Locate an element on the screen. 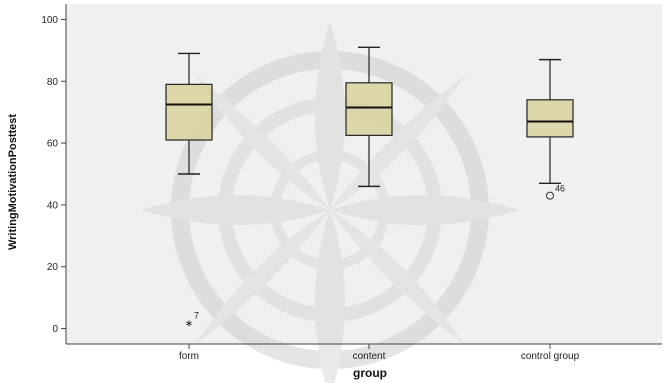  outlier-46: 46 is located at coordinates (555, 192).